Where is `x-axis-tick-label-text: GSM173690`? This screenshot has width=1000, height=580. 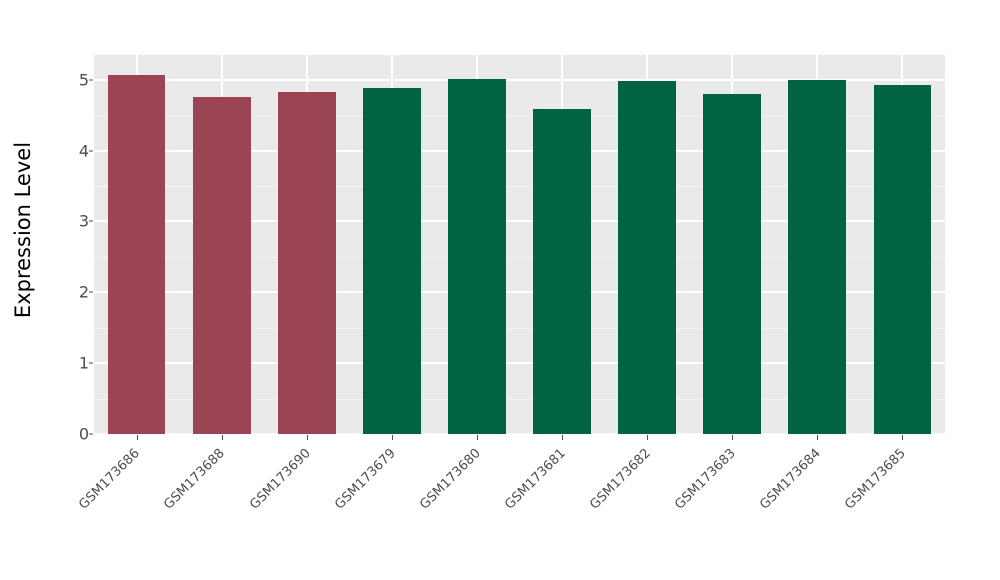
x-axis-tick-label-text: GSM173690 is located at coordinates (280, 479).